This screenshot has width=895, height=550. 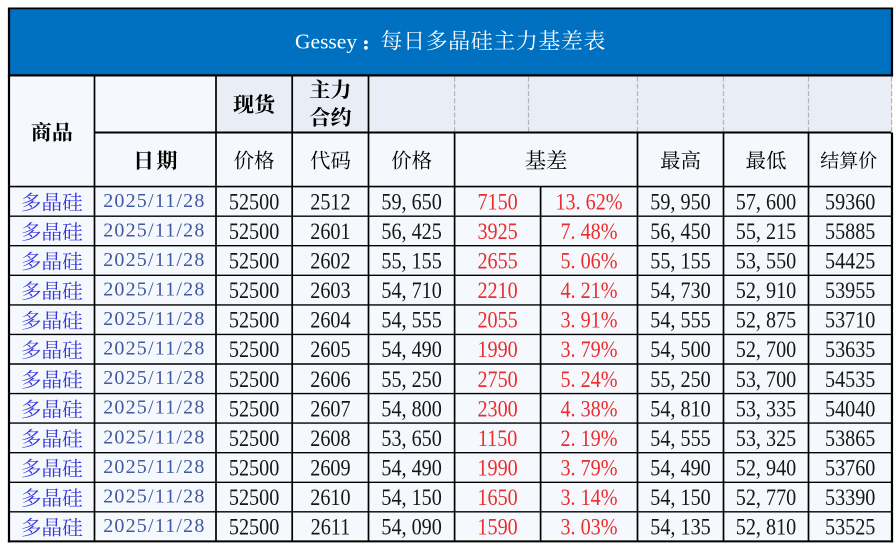 What do you see at coordinates (497, 379) in the screenshot?
I see `svg-text: 2750` at bounding box center [497, 379].